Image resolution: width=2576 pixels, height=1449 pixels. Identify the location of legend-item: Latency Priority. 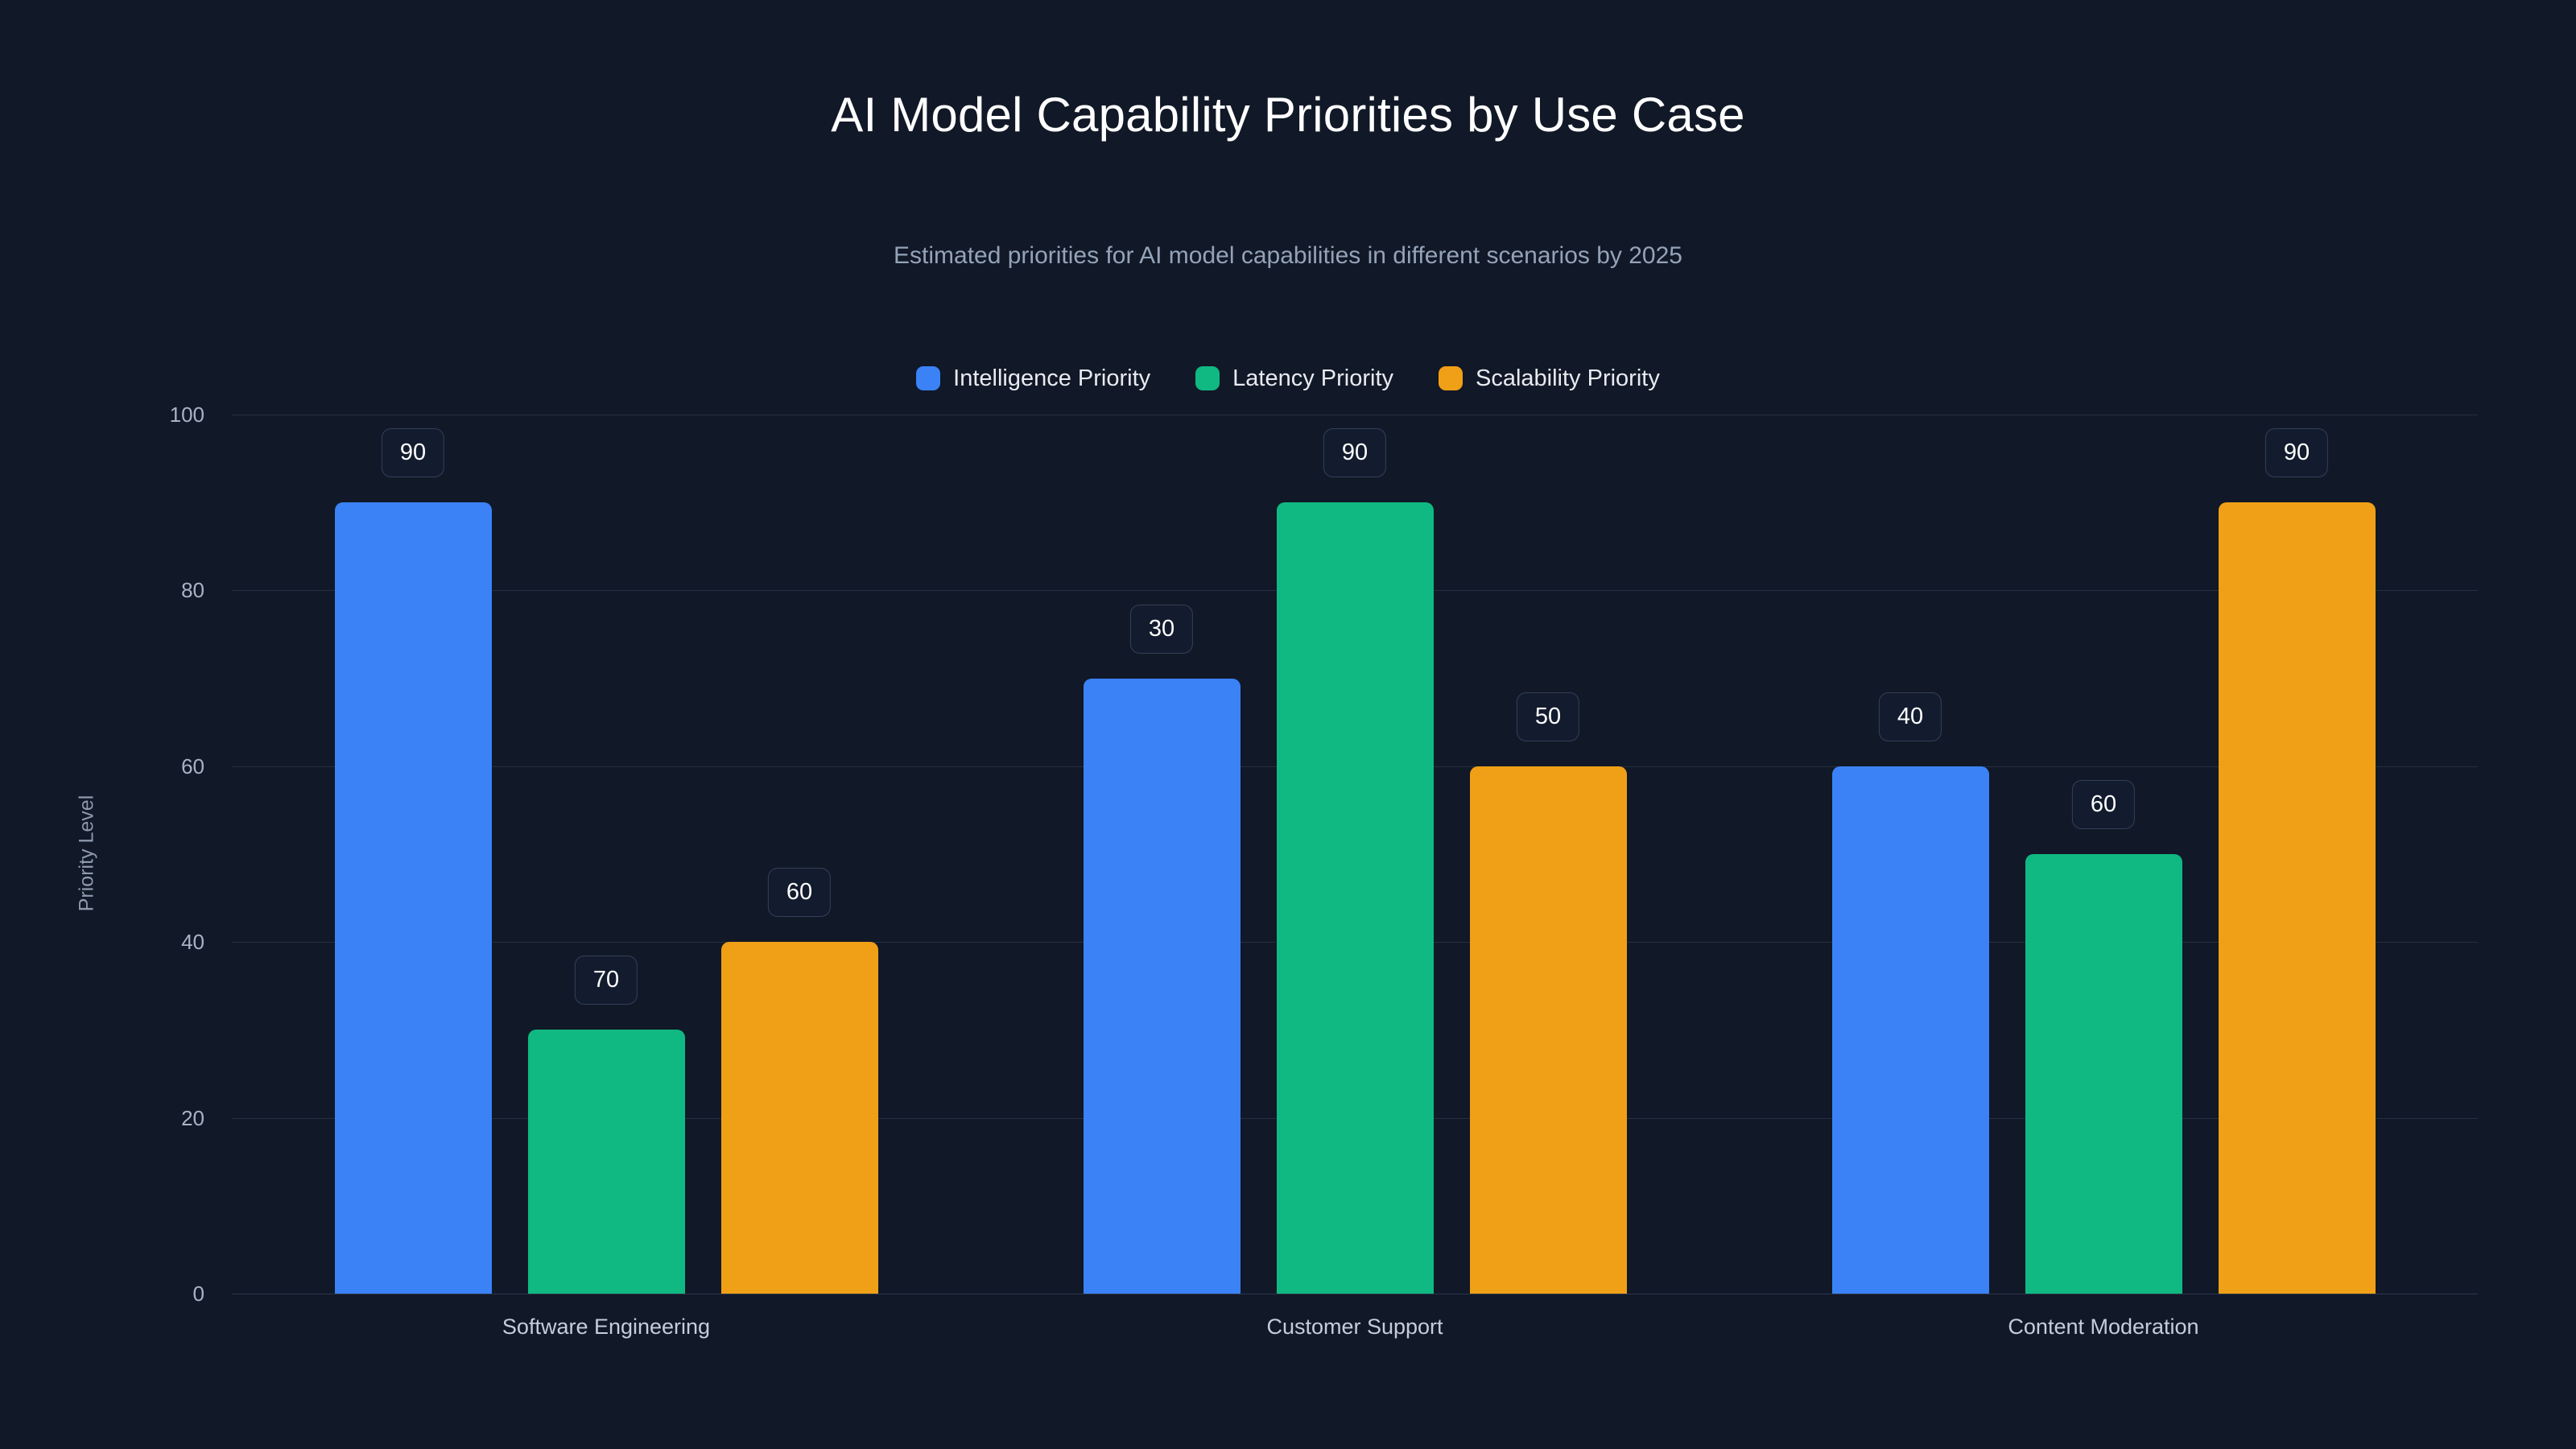
(1294, 378).